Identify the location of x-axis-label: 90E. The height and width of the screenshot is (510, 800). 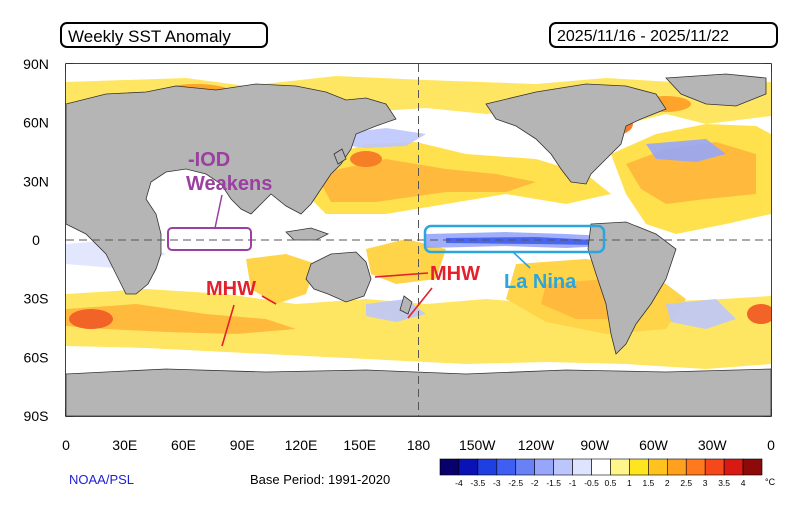
(242, 445).